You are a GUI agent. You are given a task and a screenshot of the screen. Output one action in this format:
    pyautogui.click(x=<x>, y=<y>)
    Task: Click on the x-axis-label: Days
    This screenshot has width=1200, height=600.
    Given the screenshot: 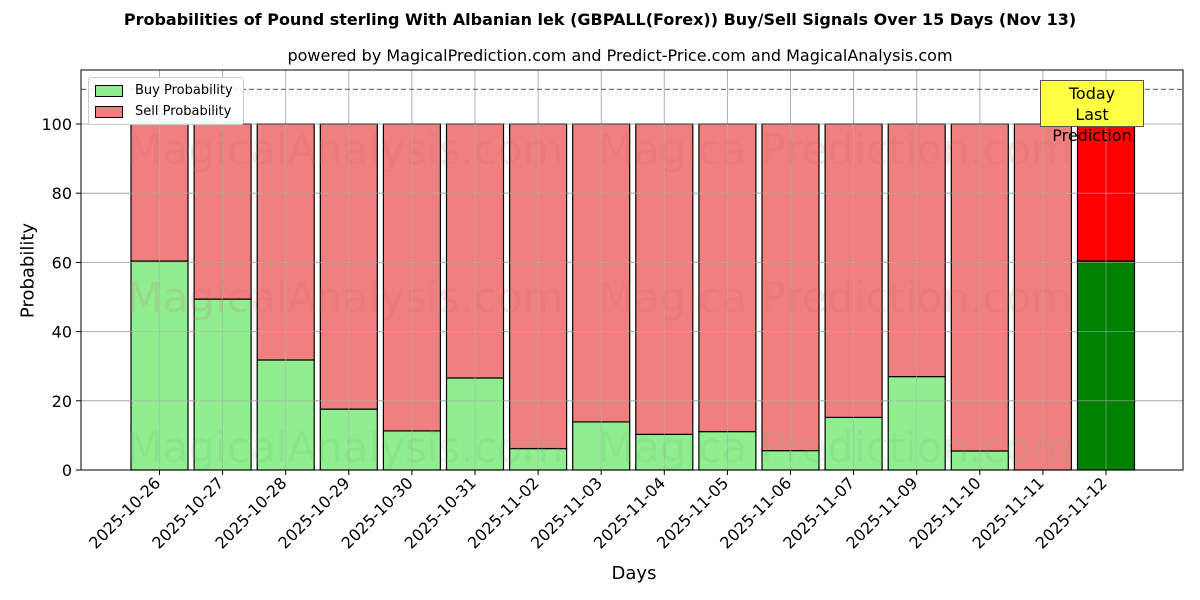 What is the action you would take?
    pyautogui.click(x=634, y=573)
    